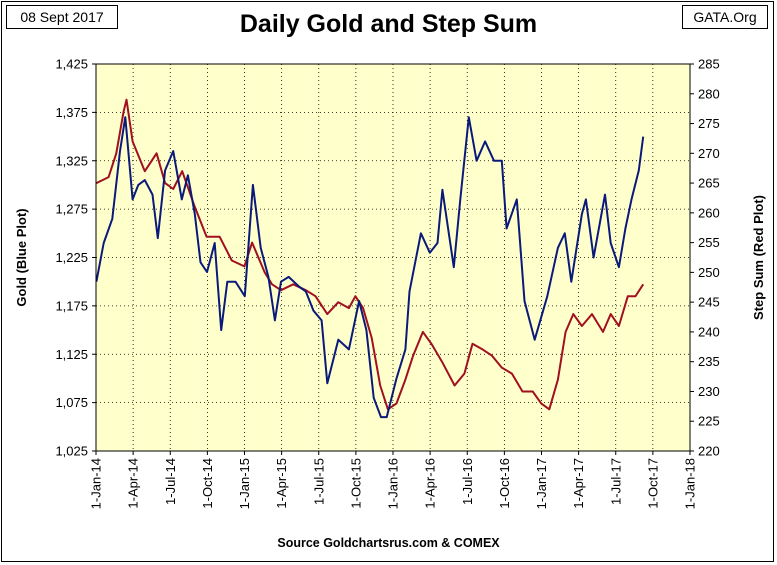 This screenshot has width=777, height=565. Describe the element at coordinates (71, 64) in the screenshot. I see `left-tick-label: 1,425` at that location.